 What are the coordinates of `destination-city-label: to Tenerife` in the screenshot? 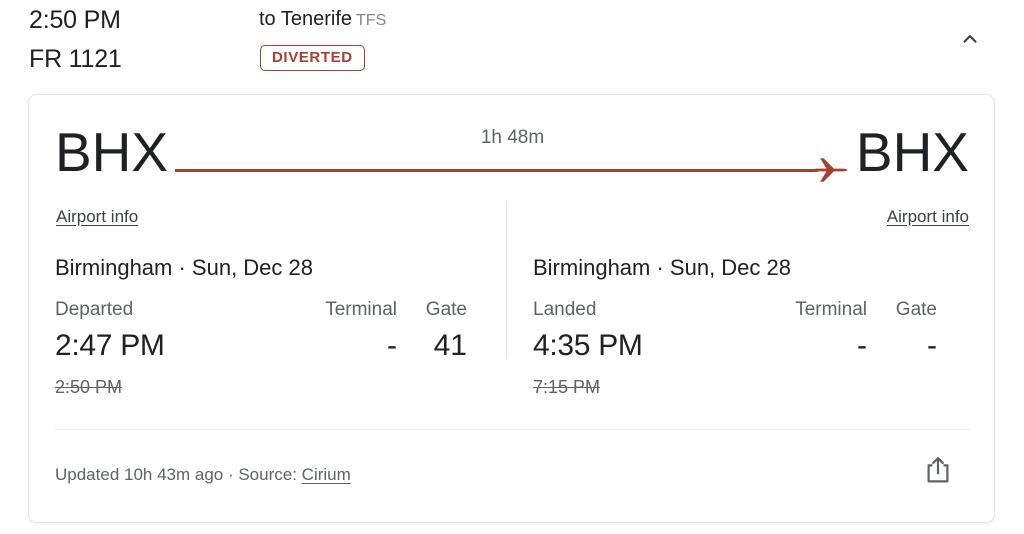 It's located at (306, 19).